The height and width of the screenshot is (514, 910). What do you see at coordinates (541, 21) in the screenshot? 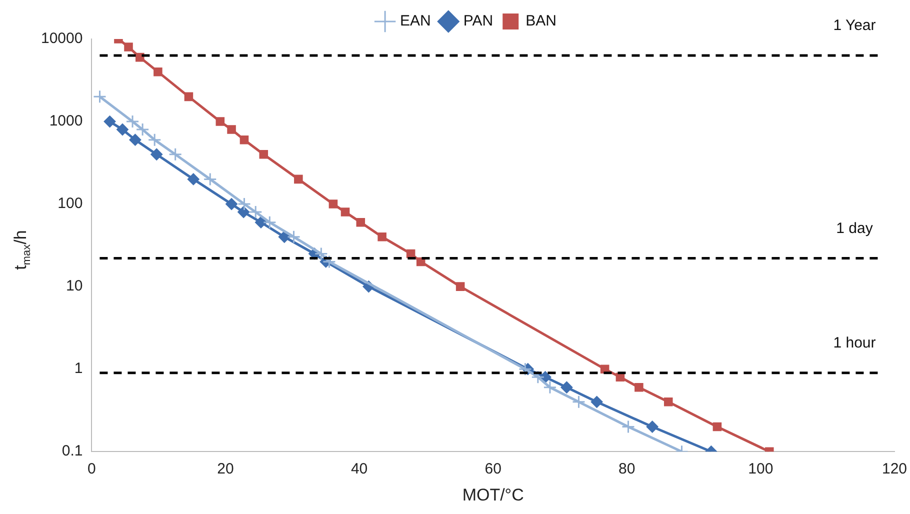
I see `legend-label: BAN` at bounding box center [541, 21].